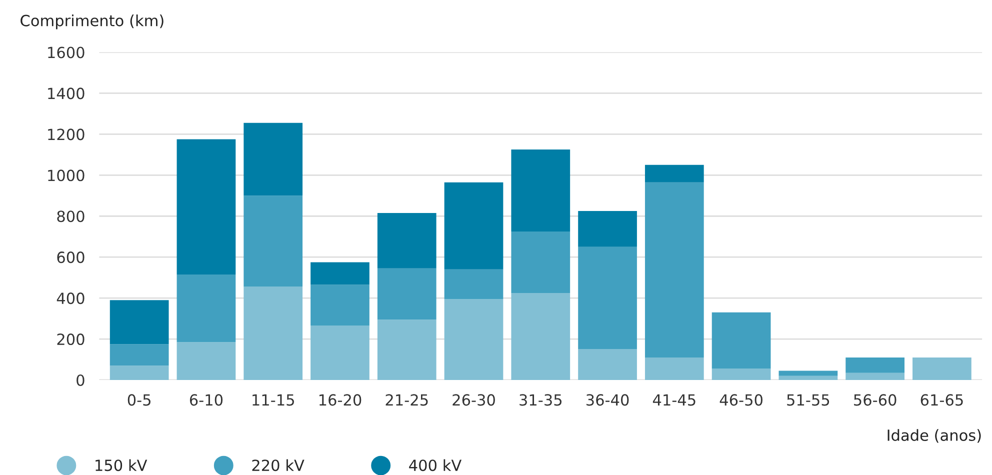  Describe the element at coordinates (92, 22) in the screenshot. I see `y-axis-title: Comprimento (km)` at that location.